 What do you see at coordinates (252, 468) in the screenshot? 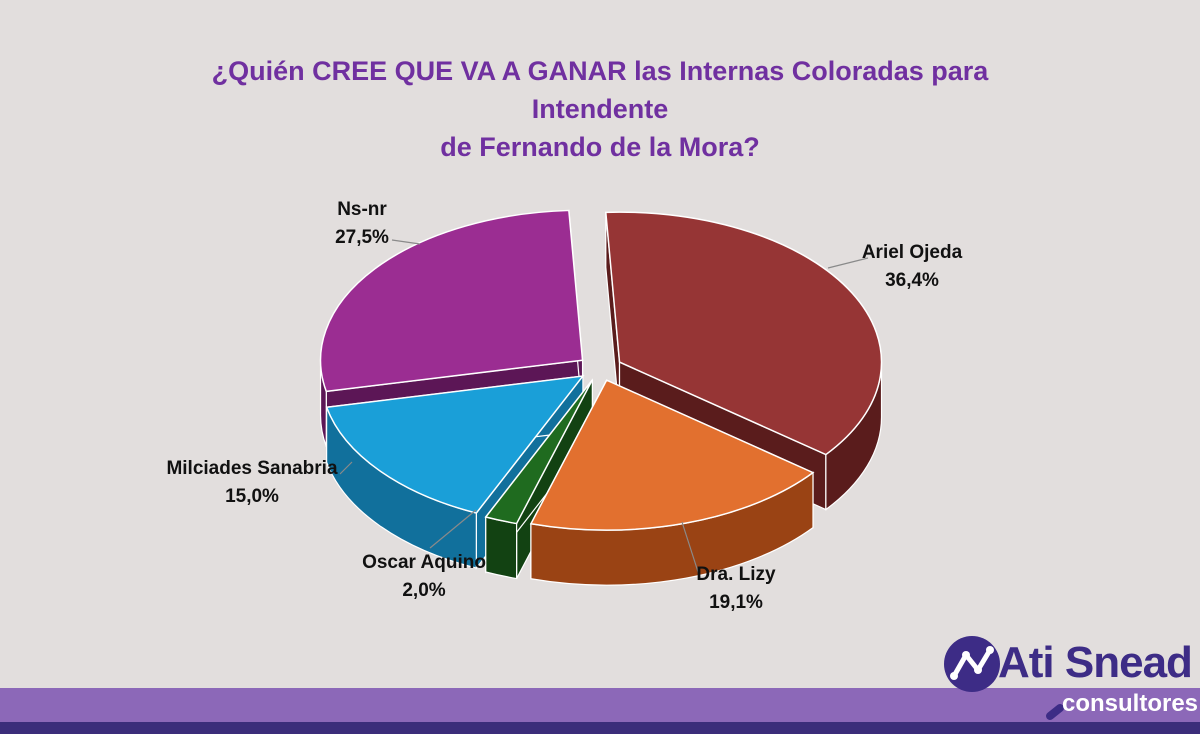
I see `slice-name-label: Milciades Sanabria` at bounding box center [252, 468].